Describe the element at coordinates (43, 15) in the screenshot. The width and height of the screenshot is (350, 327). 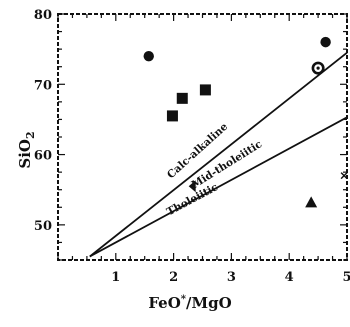
I see `y-tick-label: 80` at that location.